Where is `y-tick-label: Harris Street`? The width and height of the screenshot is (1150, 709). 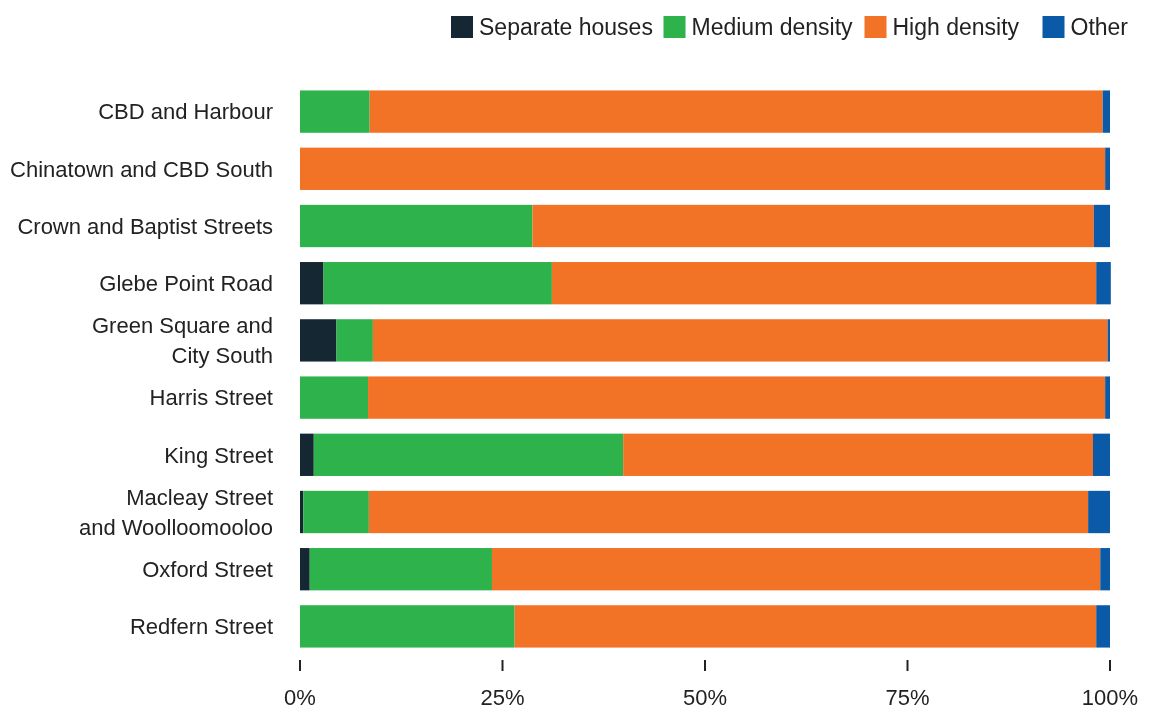
y-tick-label: Harris Street is located at coordinates (211, 398).